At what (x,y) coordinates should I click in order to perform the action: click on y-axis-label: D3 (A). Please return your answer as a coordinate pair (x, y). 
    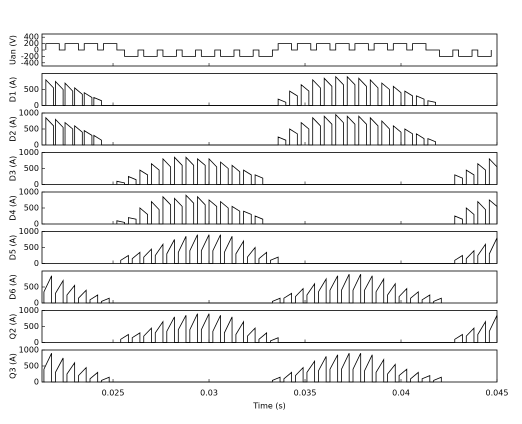
    Looking at the image, I should click on (13, 169).